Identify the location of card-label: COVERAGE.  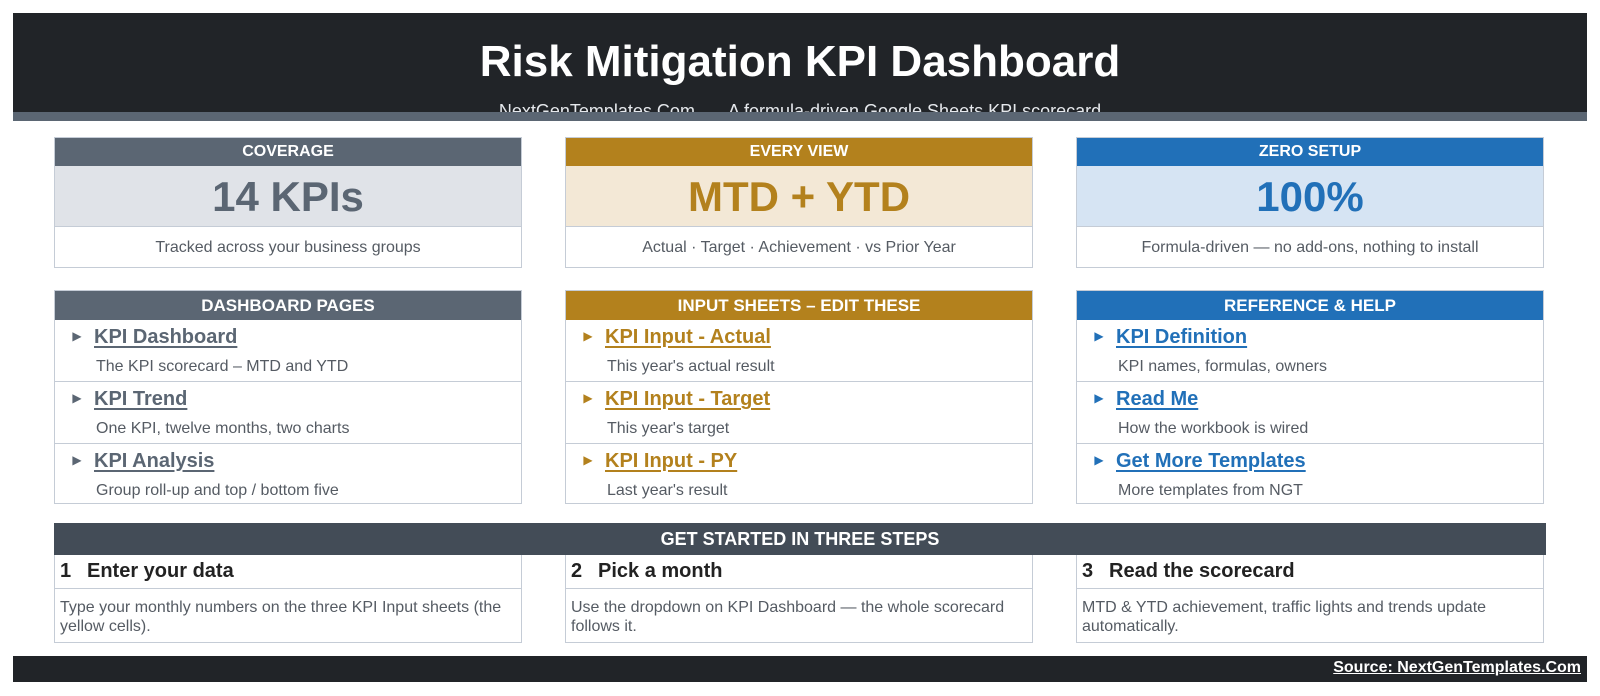
(288, 152).